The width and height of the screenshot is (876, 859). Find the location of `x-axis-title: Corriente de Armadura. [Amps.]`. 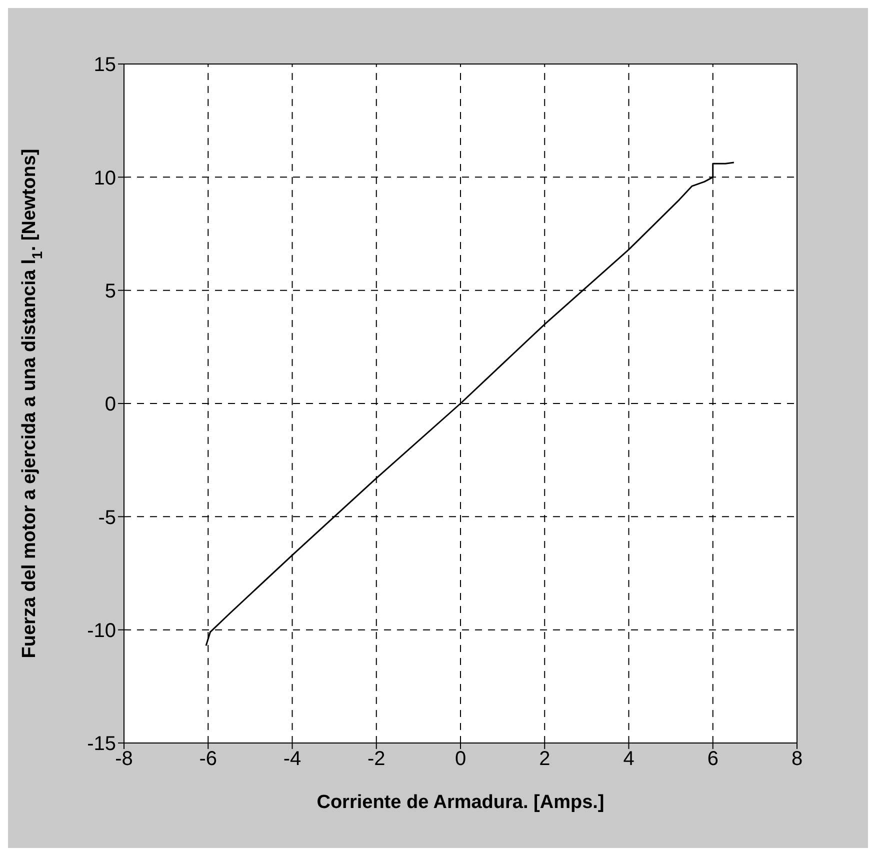

x-axis-title: Corriente de Armadura. [Amps.] is located at coordinates (460, 802).